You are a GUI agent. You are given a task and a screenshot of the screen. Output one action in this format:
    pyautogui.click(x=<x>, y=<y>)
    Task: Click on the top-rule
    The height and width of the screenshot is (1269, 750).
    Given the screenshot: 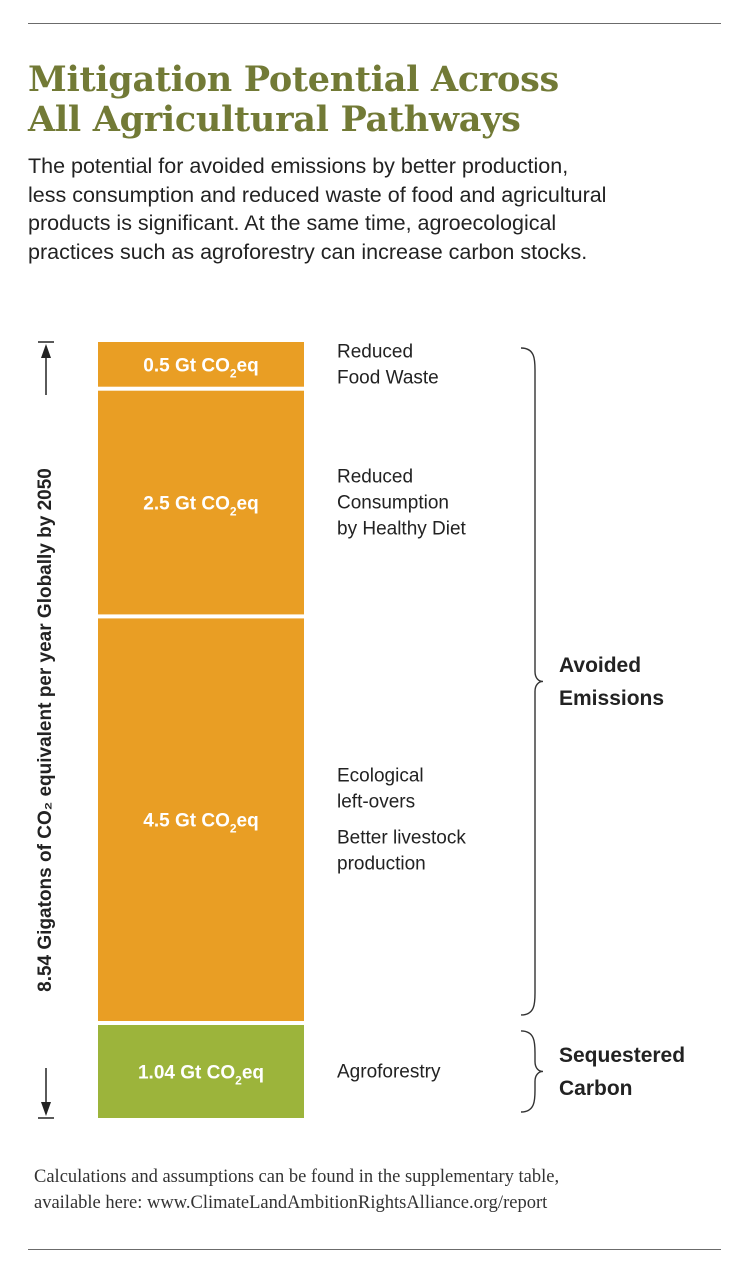 What is the action you would take?
    pyautogui.click(x=374, y=23)
    